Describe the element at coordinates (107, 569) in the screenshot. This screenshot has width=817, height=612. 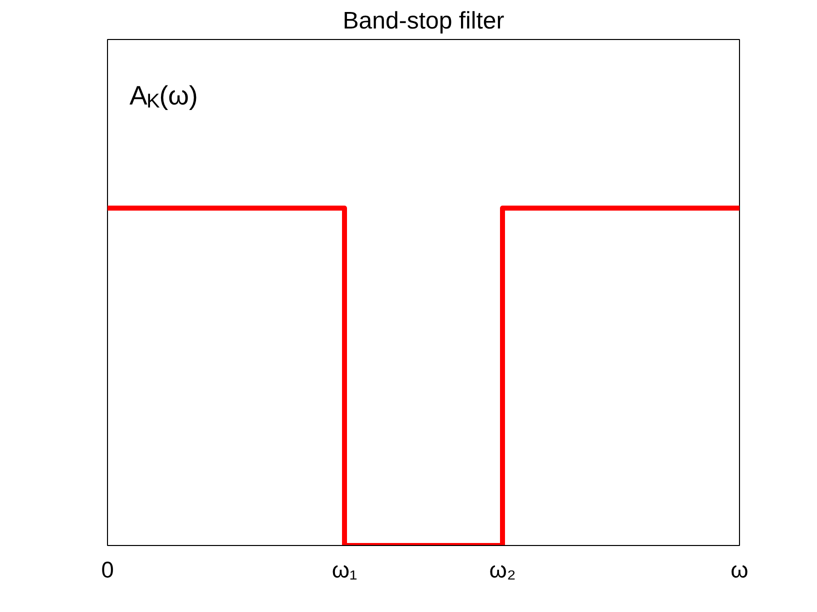
I see `x-tick-label: 0` at that location.